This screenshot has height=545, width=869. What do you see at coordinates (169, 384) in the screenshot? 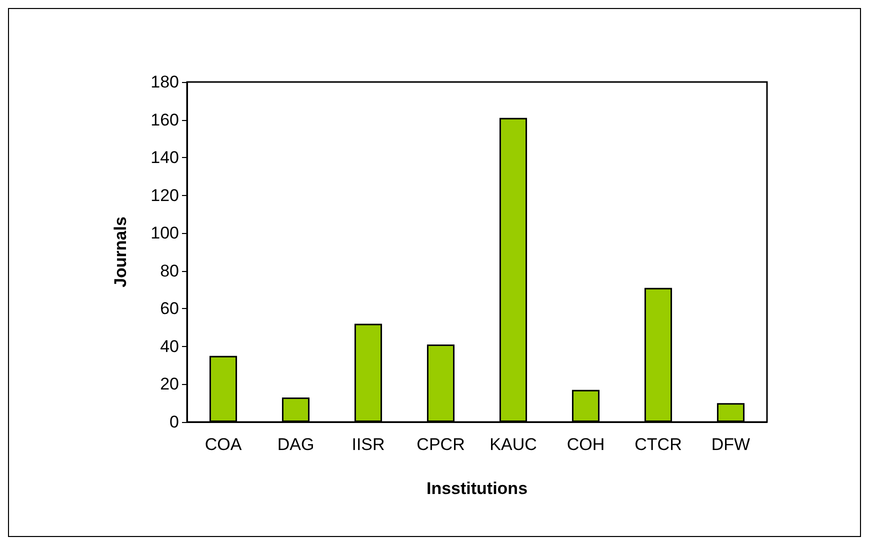
I see `y-tick-label: 20` at bounding box center [169, 384].